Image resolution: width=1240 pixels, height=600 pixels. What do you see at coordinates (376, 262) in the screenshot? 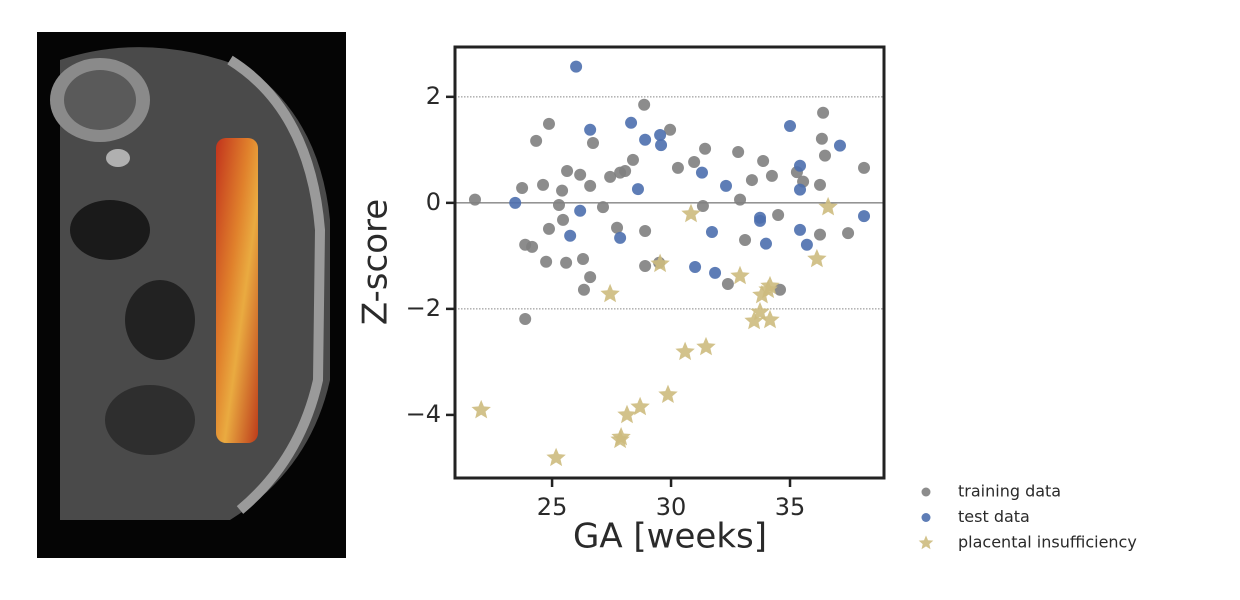
I see `y-axis-label: Z-score` at bounding box center [376, 262].